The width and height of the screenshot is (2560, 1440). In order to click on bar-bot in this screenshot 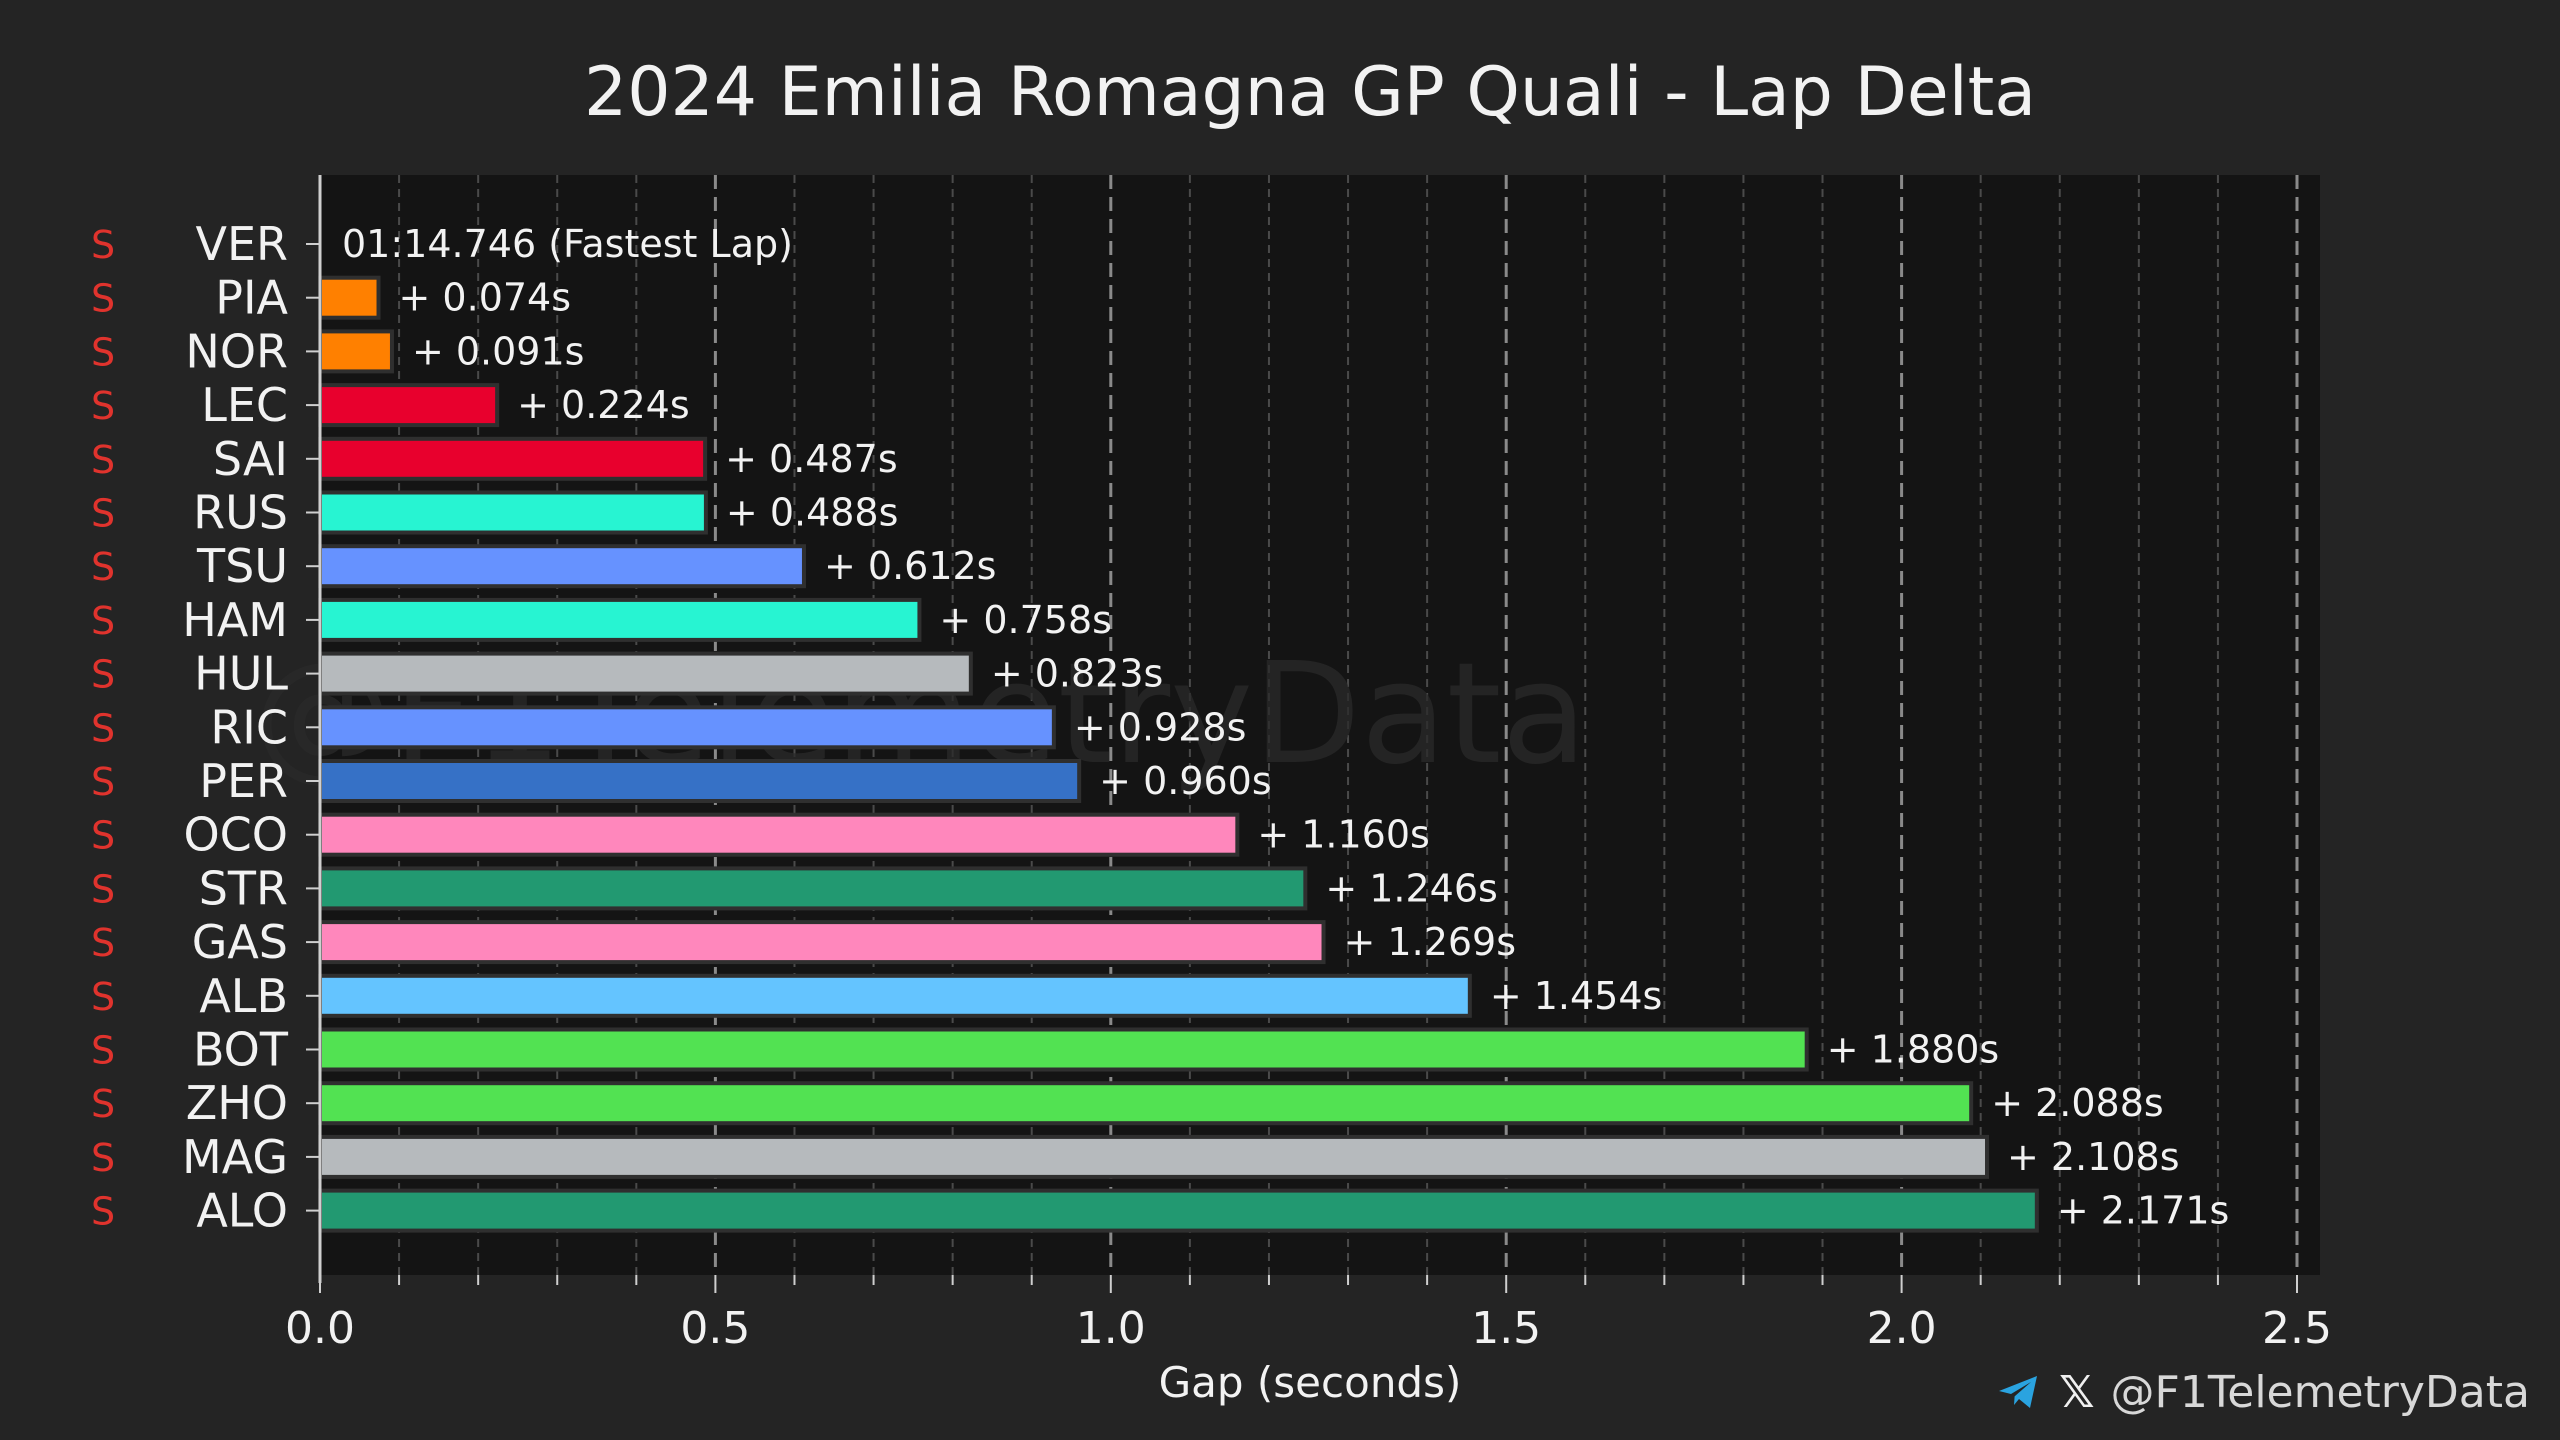, I will do `click(1063, 1049)`.